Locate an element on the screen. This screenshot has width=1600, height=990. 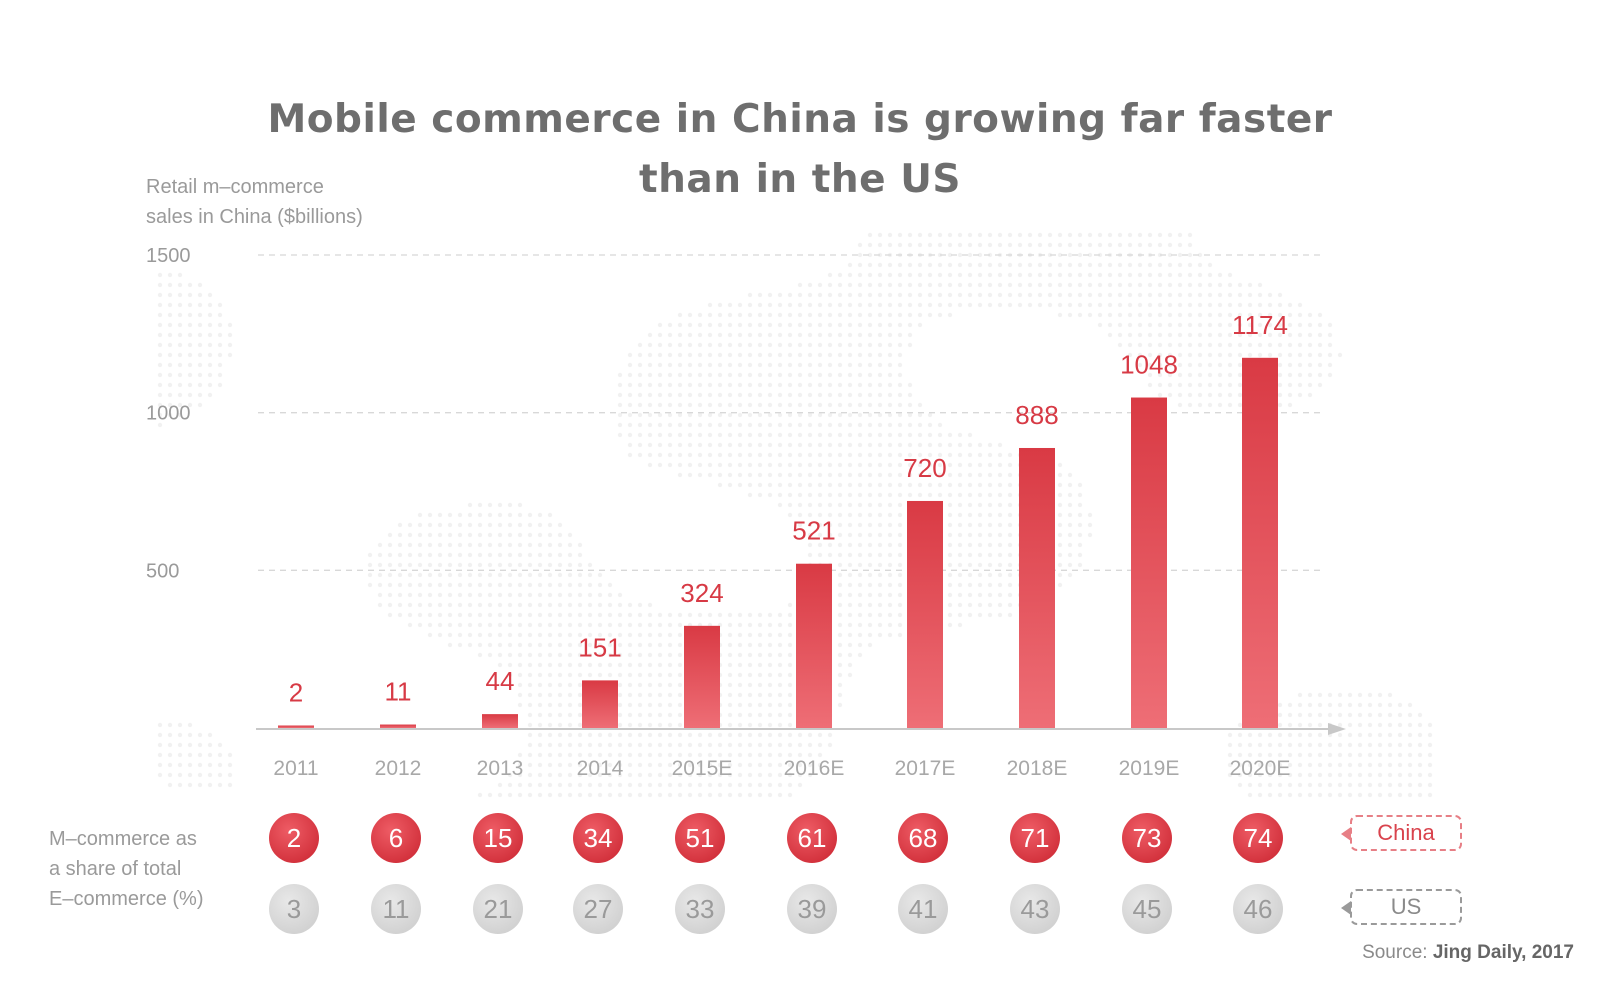
us-share-value: 3 is located at coordinates (294, 909).